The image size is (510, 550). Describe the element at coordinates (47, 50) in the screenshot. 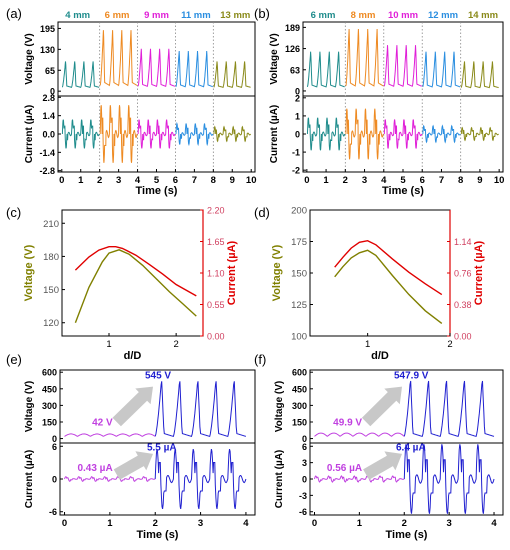

I see `y-tick-label: 130` at that location.